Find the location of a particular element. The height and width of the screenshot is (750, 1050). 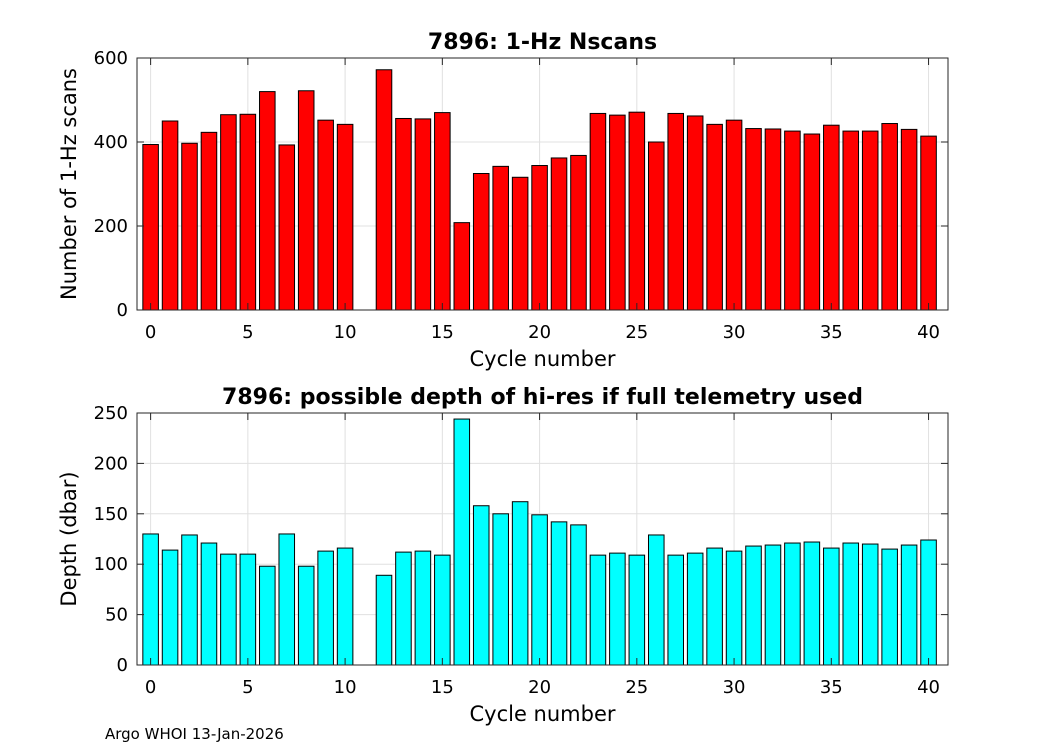

y-tick-label: 150 is located at coordinates (111, 514).